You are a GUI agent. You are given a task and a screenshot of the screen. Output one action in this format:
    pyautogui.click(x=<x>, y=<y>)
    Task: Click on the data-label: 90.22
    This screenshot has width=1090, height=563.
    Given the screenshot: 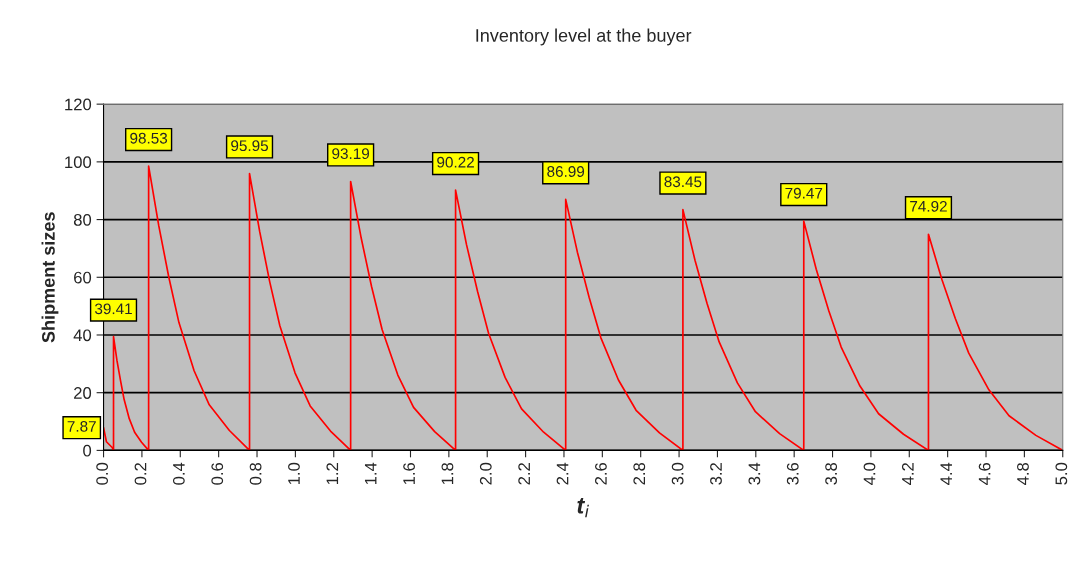 What is the action you would take?
    pyautogui.click(x=455, y=162)
    